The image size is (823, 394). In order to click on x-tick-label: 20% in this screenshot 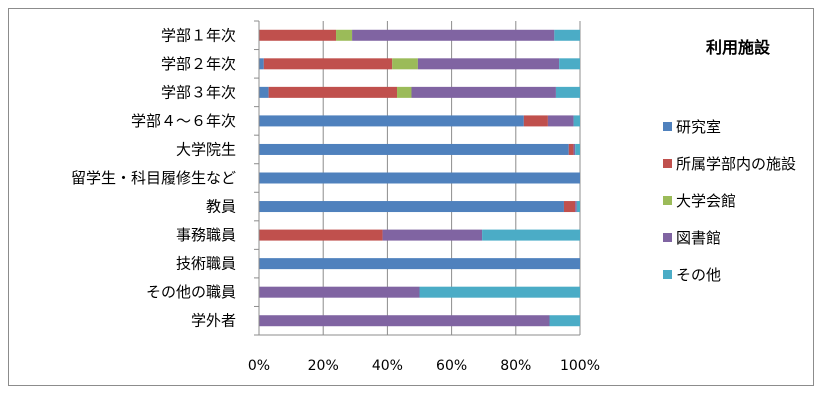, I will do `click(323, 366)`.